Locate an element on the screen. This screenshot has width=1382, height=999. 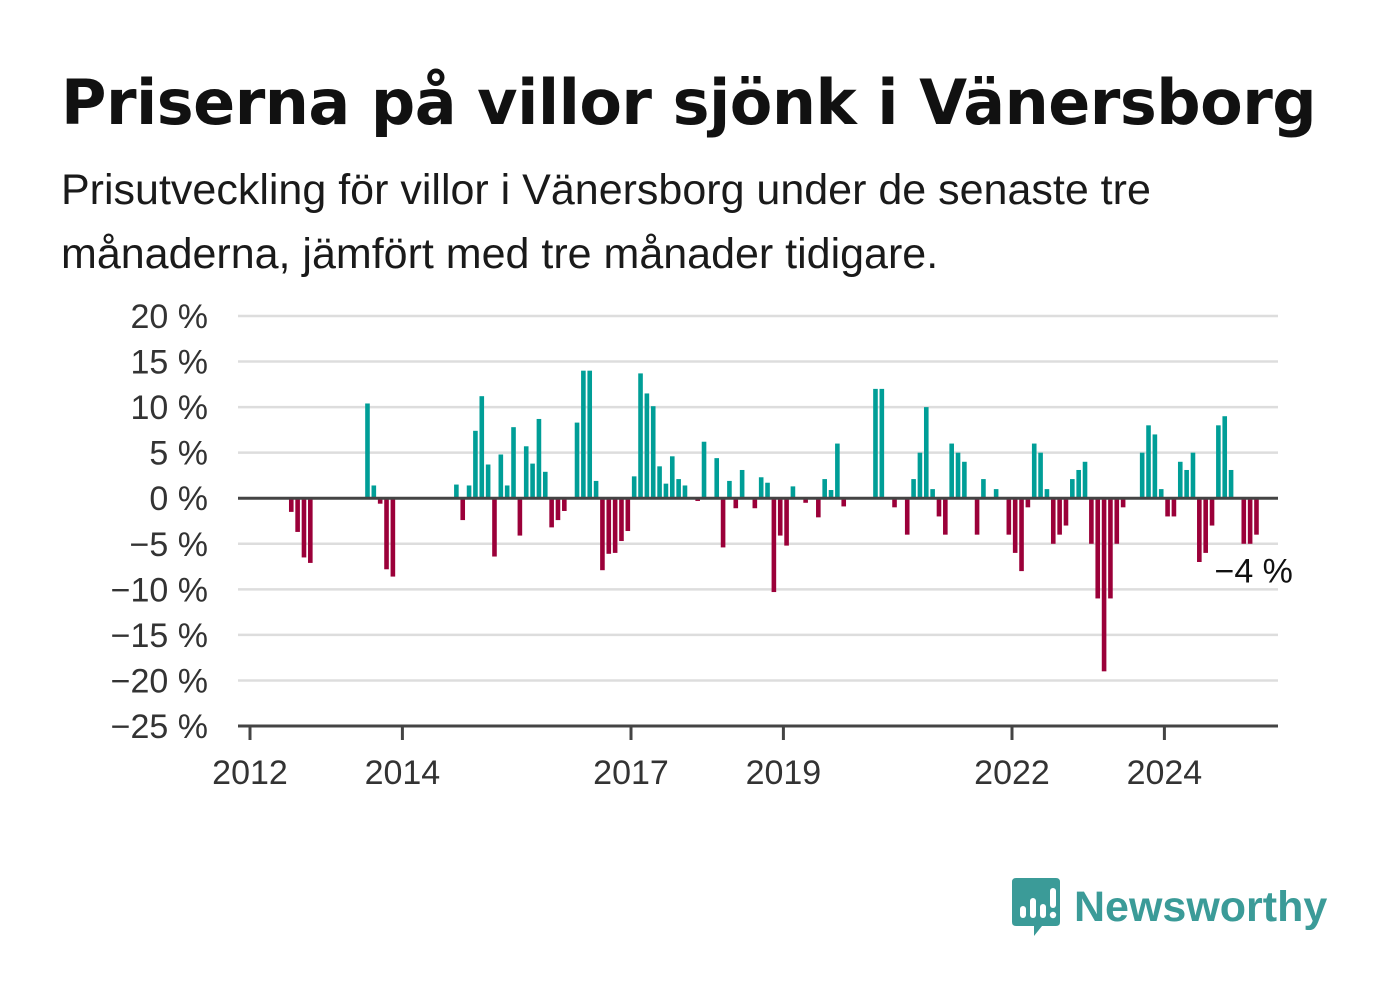
last-value-label: −4 % is located at coordinates (1253, 572).